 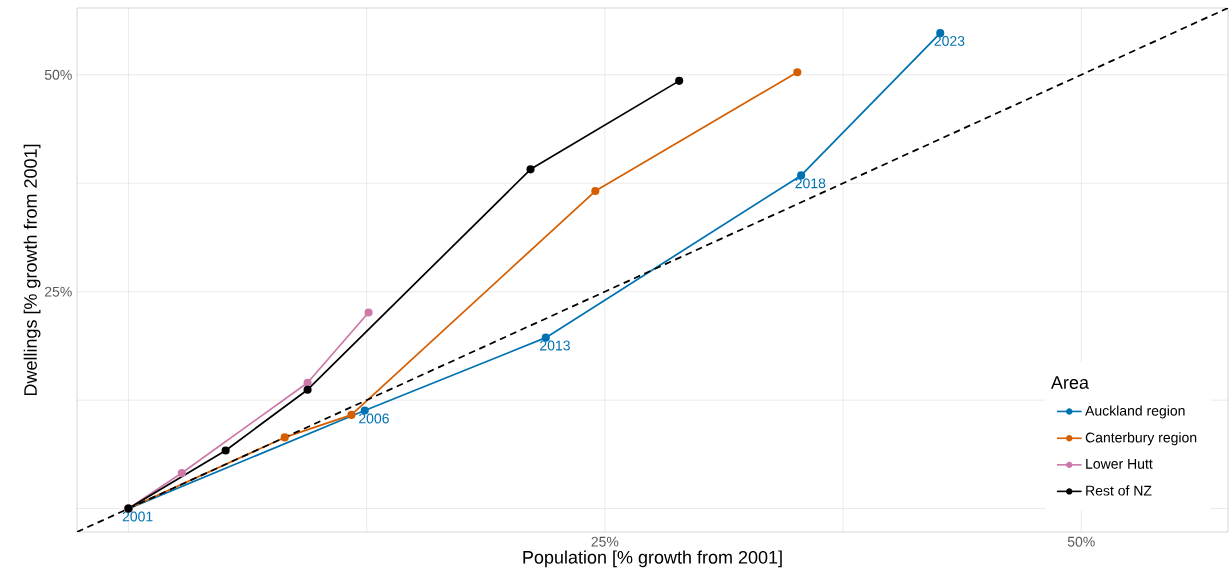 What do you see at coordinates (949, 41) in the screenshot?
I see `annotation: 2023` at bounding box center [949, 41].